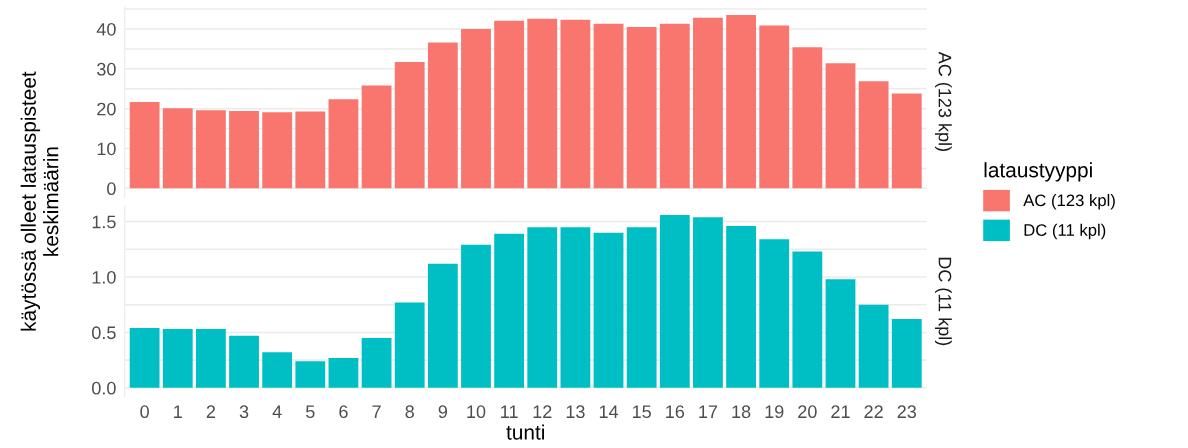  I want to click on x-tick-label: 11, so click(509, 411).